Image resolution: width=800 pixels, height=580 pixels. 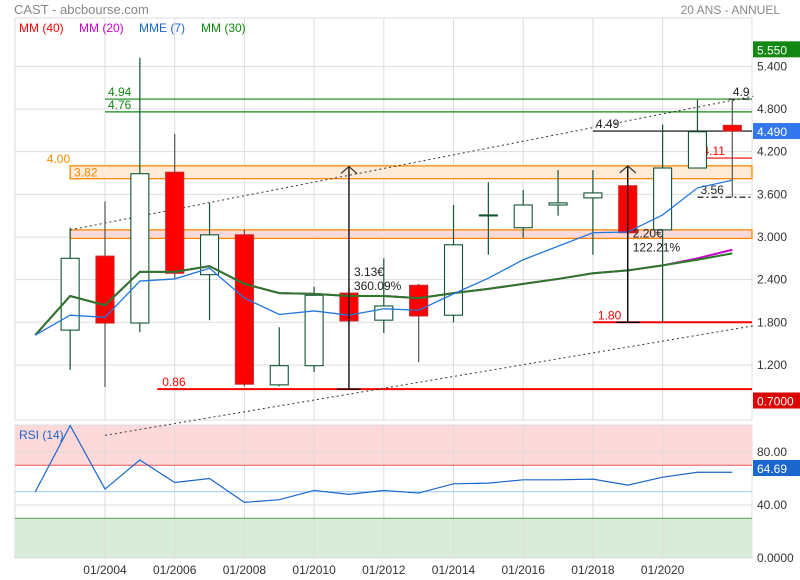 What do you see at coordinates (772, 50) in the screenshot?
I see `price-badge-label: 5.550` at bounding box center [772, 50].